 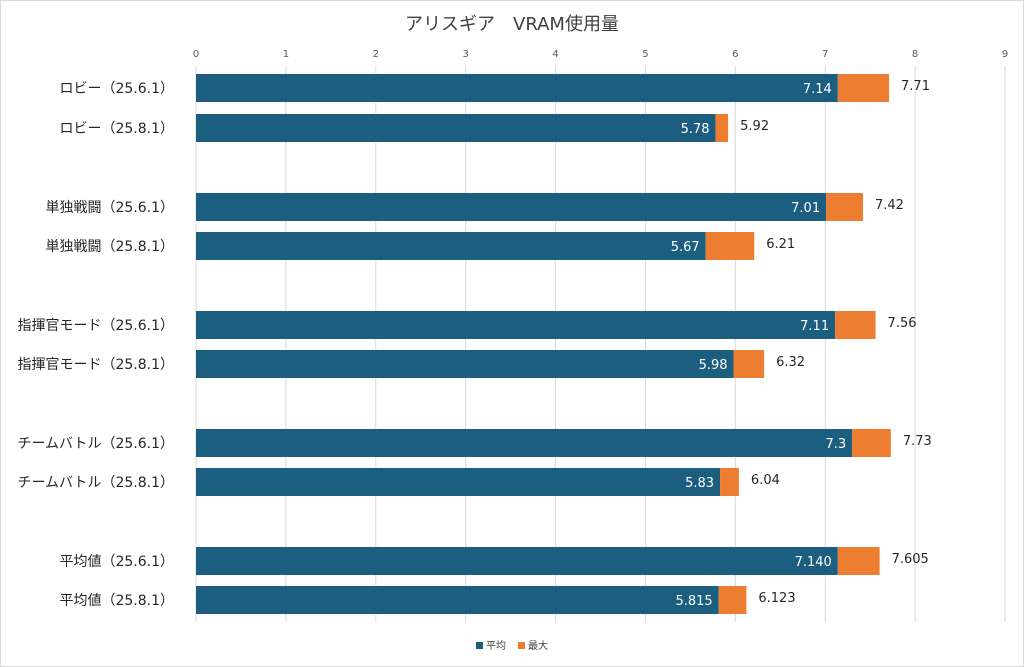 What do you see at coordinates (817, 89) in the screenshot?
I see `data-label-average: 7.14` at bounding box center [817, 89].